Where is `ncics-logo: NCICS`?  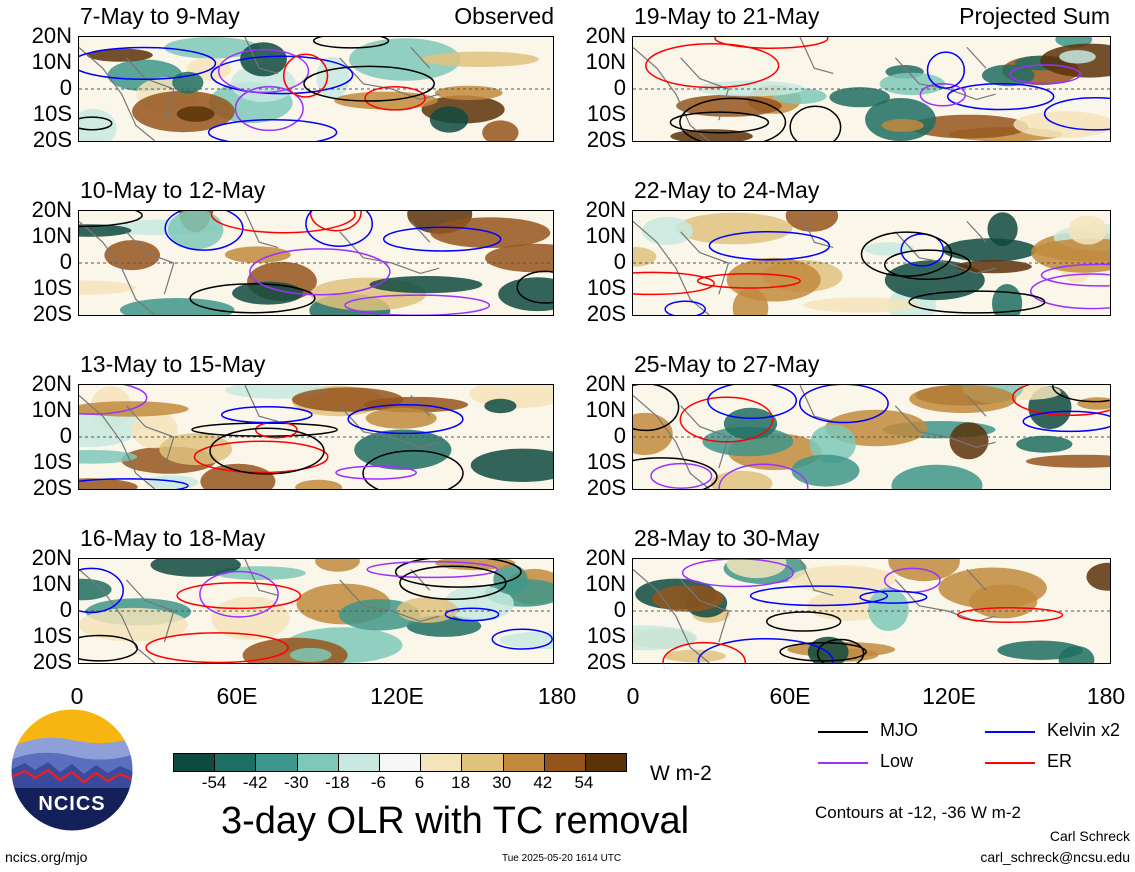
ncics-logo: NCICS is located at coordinates (72, 770).